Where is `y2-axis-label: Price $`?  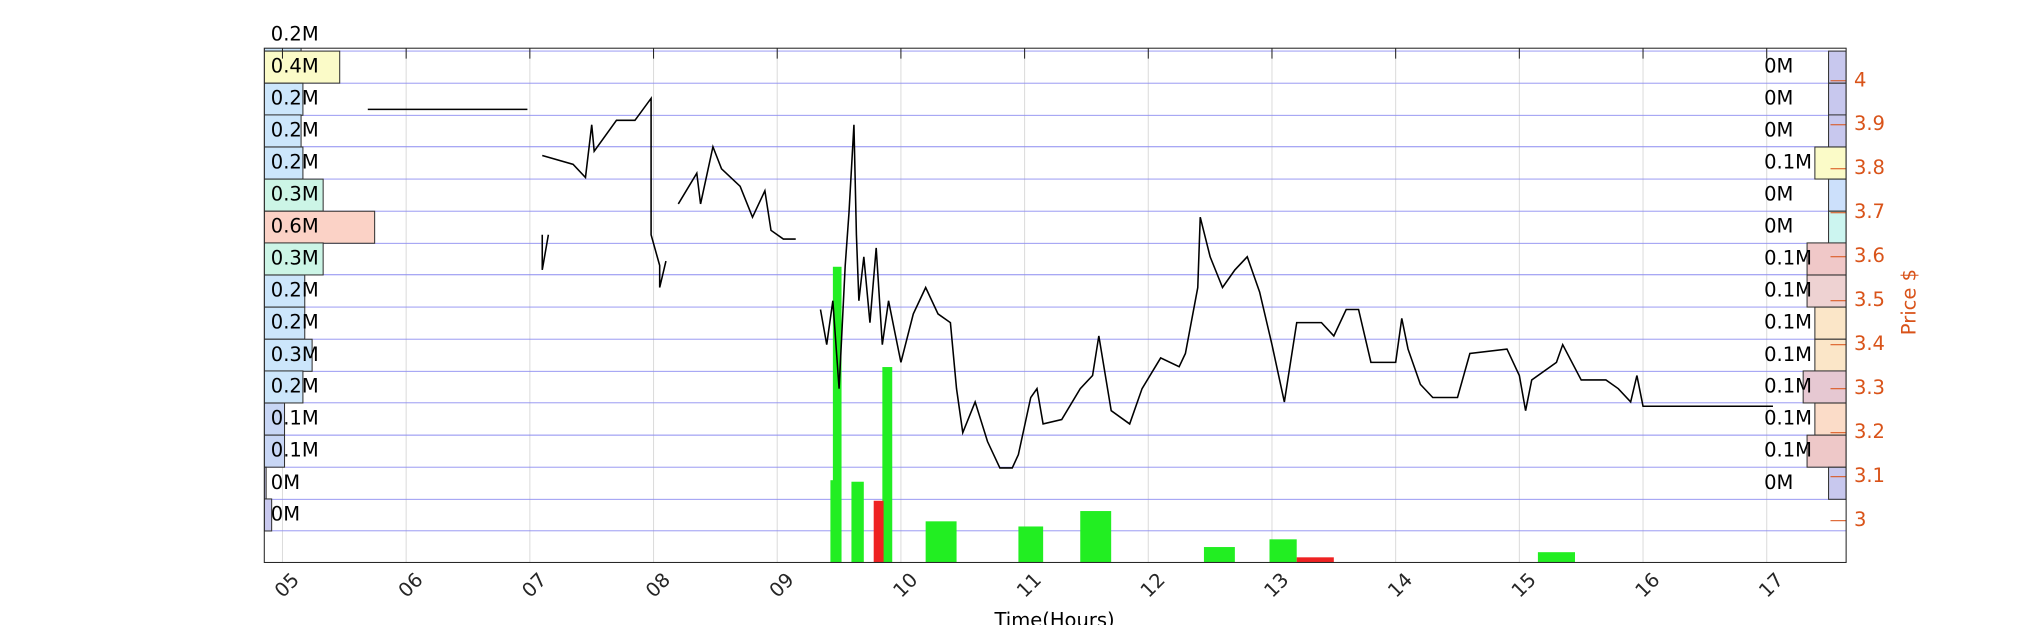
y2-axis-label: Price $ is located at coordinates (1908, 302).